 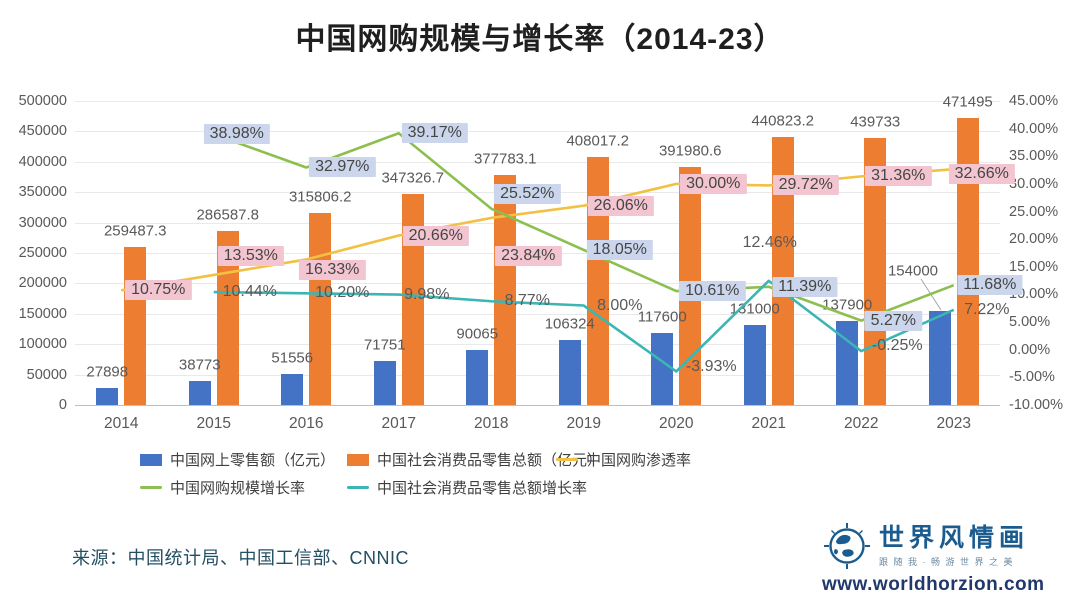 I want to click on y-axis-right-tick-label: -10.00%, so click(x=1036, y=405).